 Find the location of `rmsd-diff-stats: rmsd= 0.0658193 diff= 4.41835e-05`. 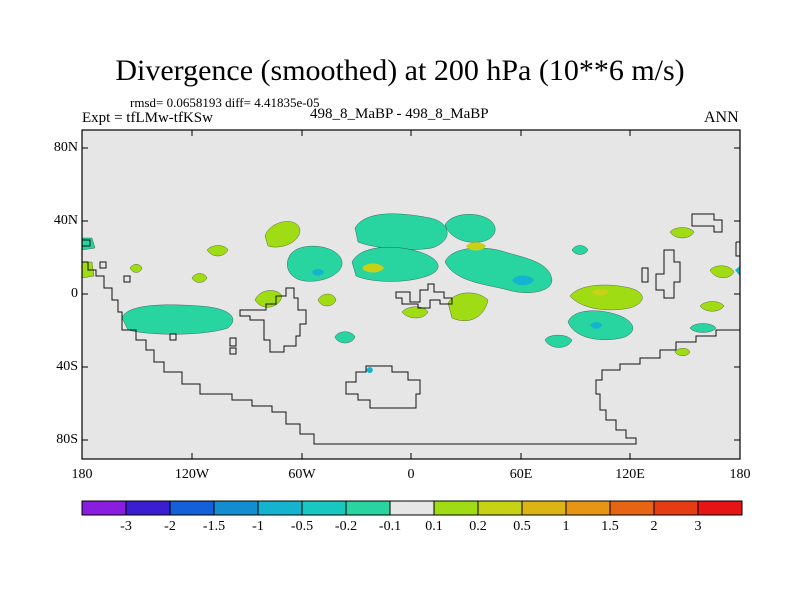

rmsd-diff-stats: rmsd= 0.0658193 diff= 4.41835e-05 is located at coordinates (225, 102).